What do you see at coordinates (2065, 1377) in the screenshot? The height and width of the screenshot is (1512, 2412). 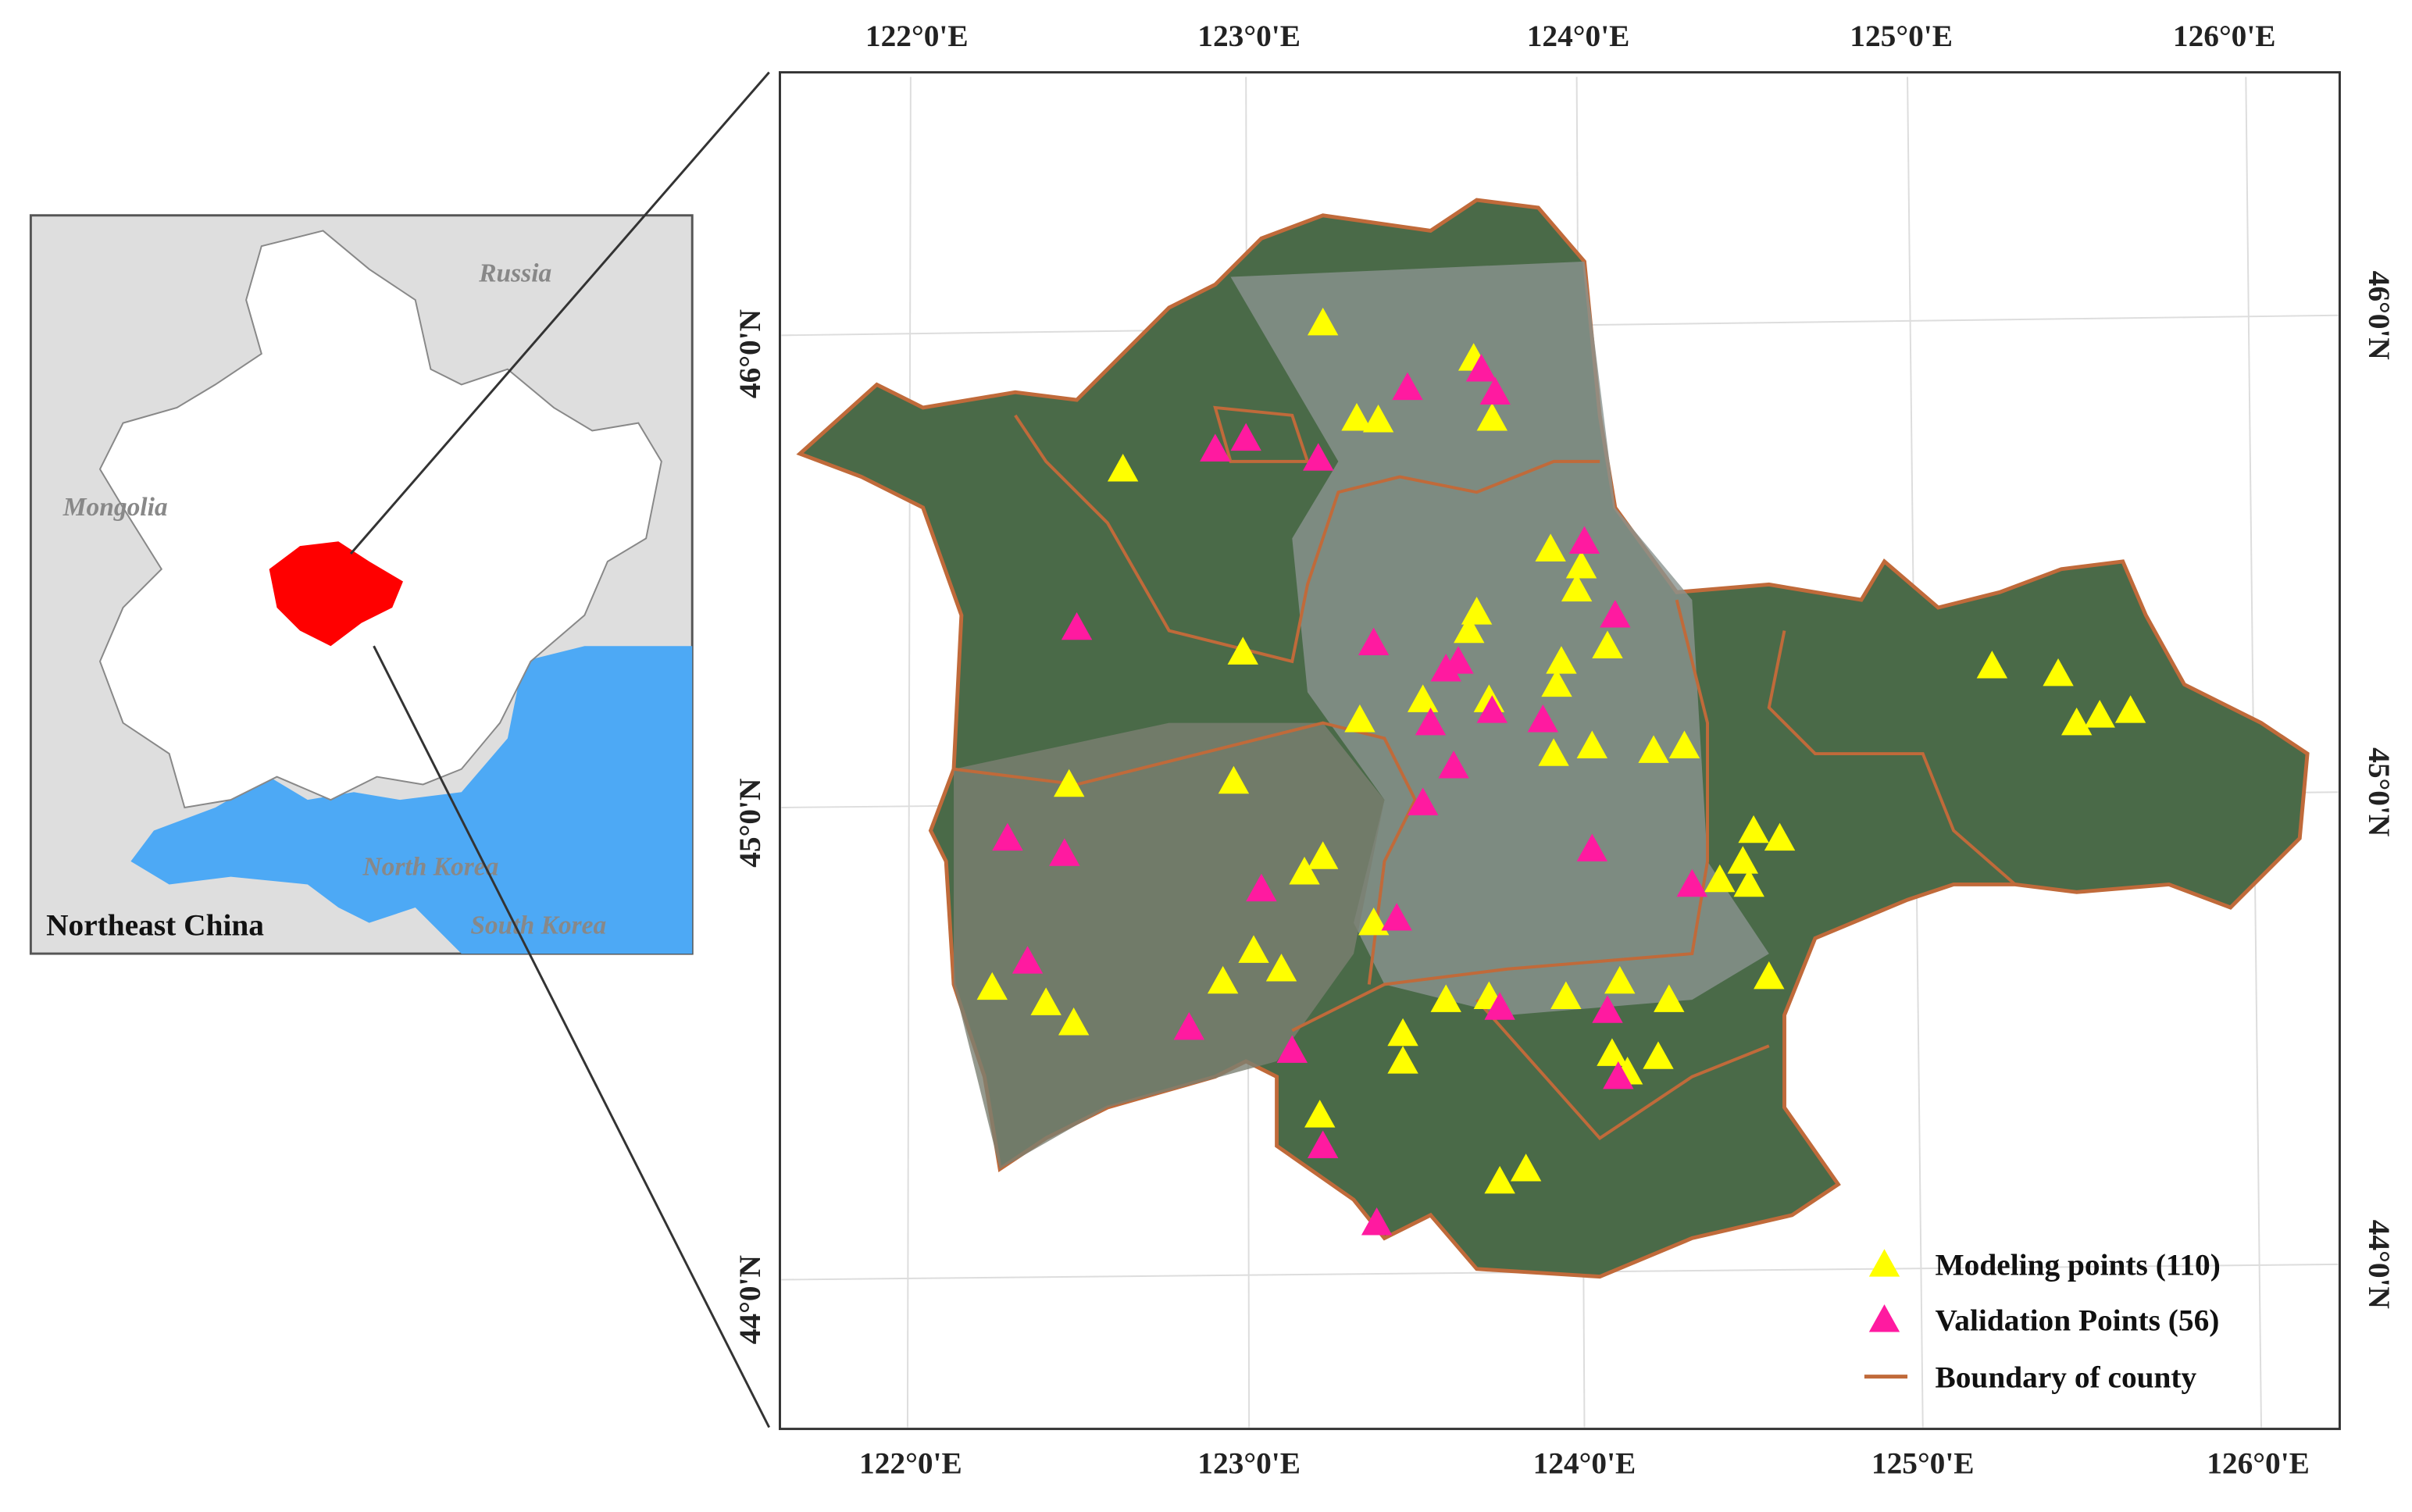 I see `legend-label: Boundary of county` at bounding box center [2065, 1377].